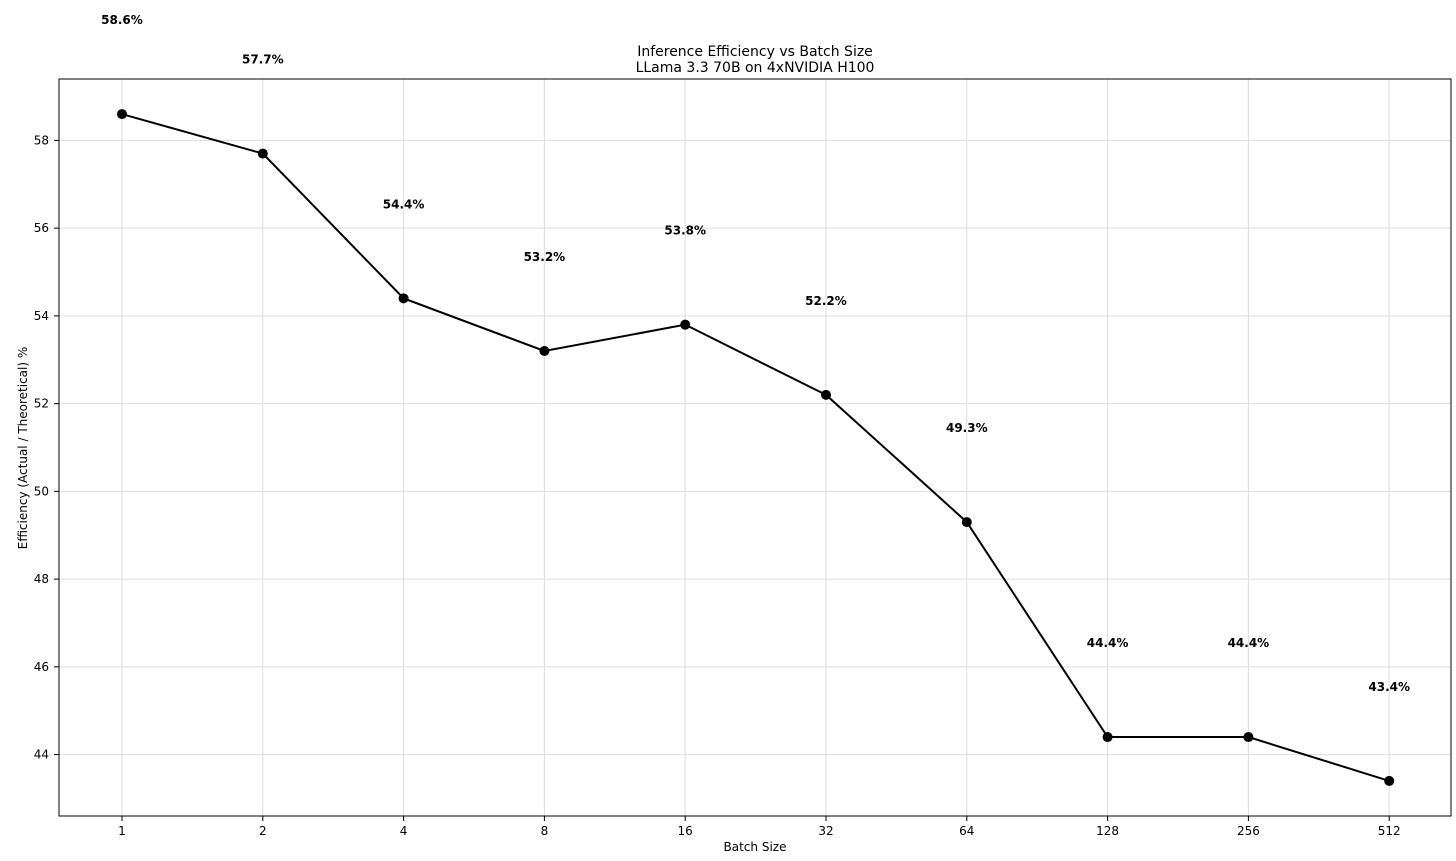  What do you see at coordinates (966, 831) in the screenshot?
I see `x-tick-label: 64` at bounding box center [966, 831].